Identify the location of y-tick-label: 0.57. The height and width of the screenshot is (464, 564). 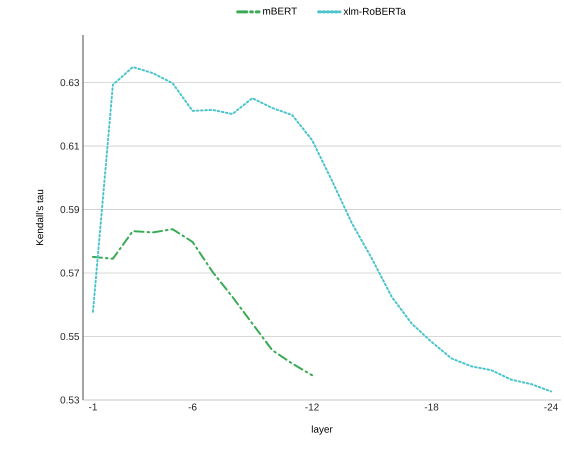
(69, 273).